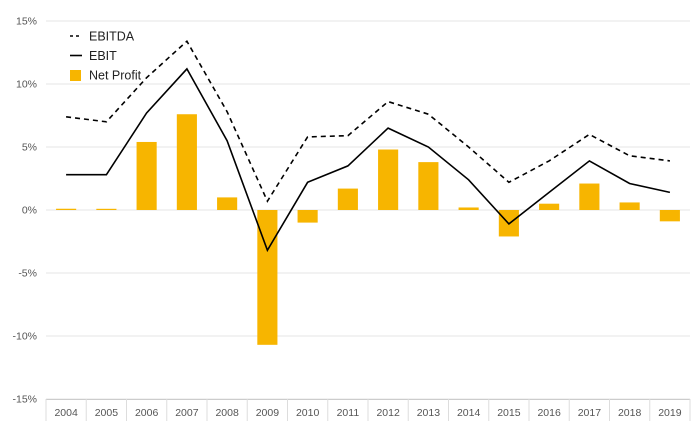 The image size is (700, 433). I want to click on x-tick-label: 2008, so click(227, 413).